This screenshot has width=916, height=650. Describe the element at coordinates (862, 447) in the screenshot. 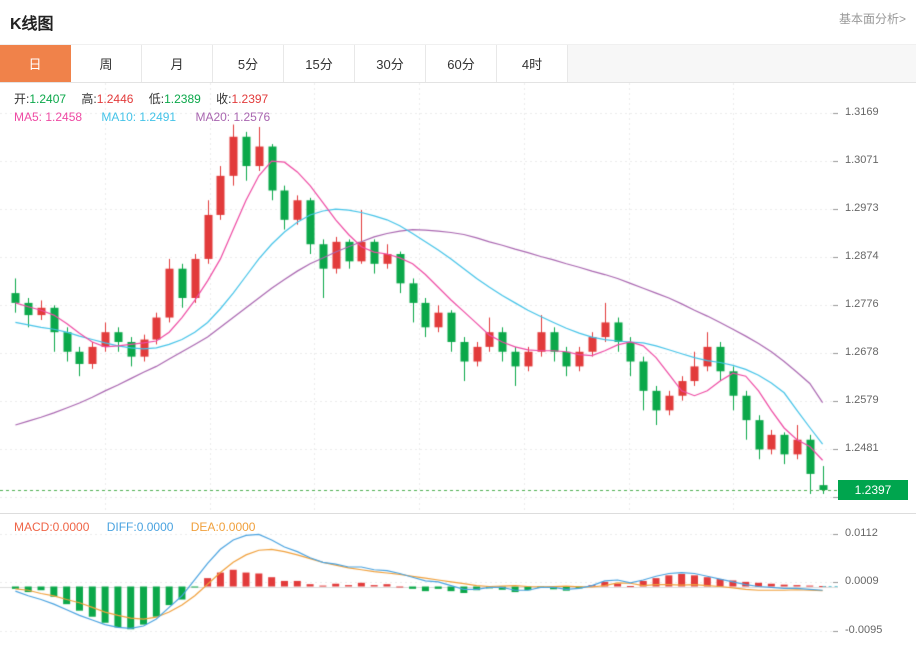

I see `axis-label: 1.2481` at that location.